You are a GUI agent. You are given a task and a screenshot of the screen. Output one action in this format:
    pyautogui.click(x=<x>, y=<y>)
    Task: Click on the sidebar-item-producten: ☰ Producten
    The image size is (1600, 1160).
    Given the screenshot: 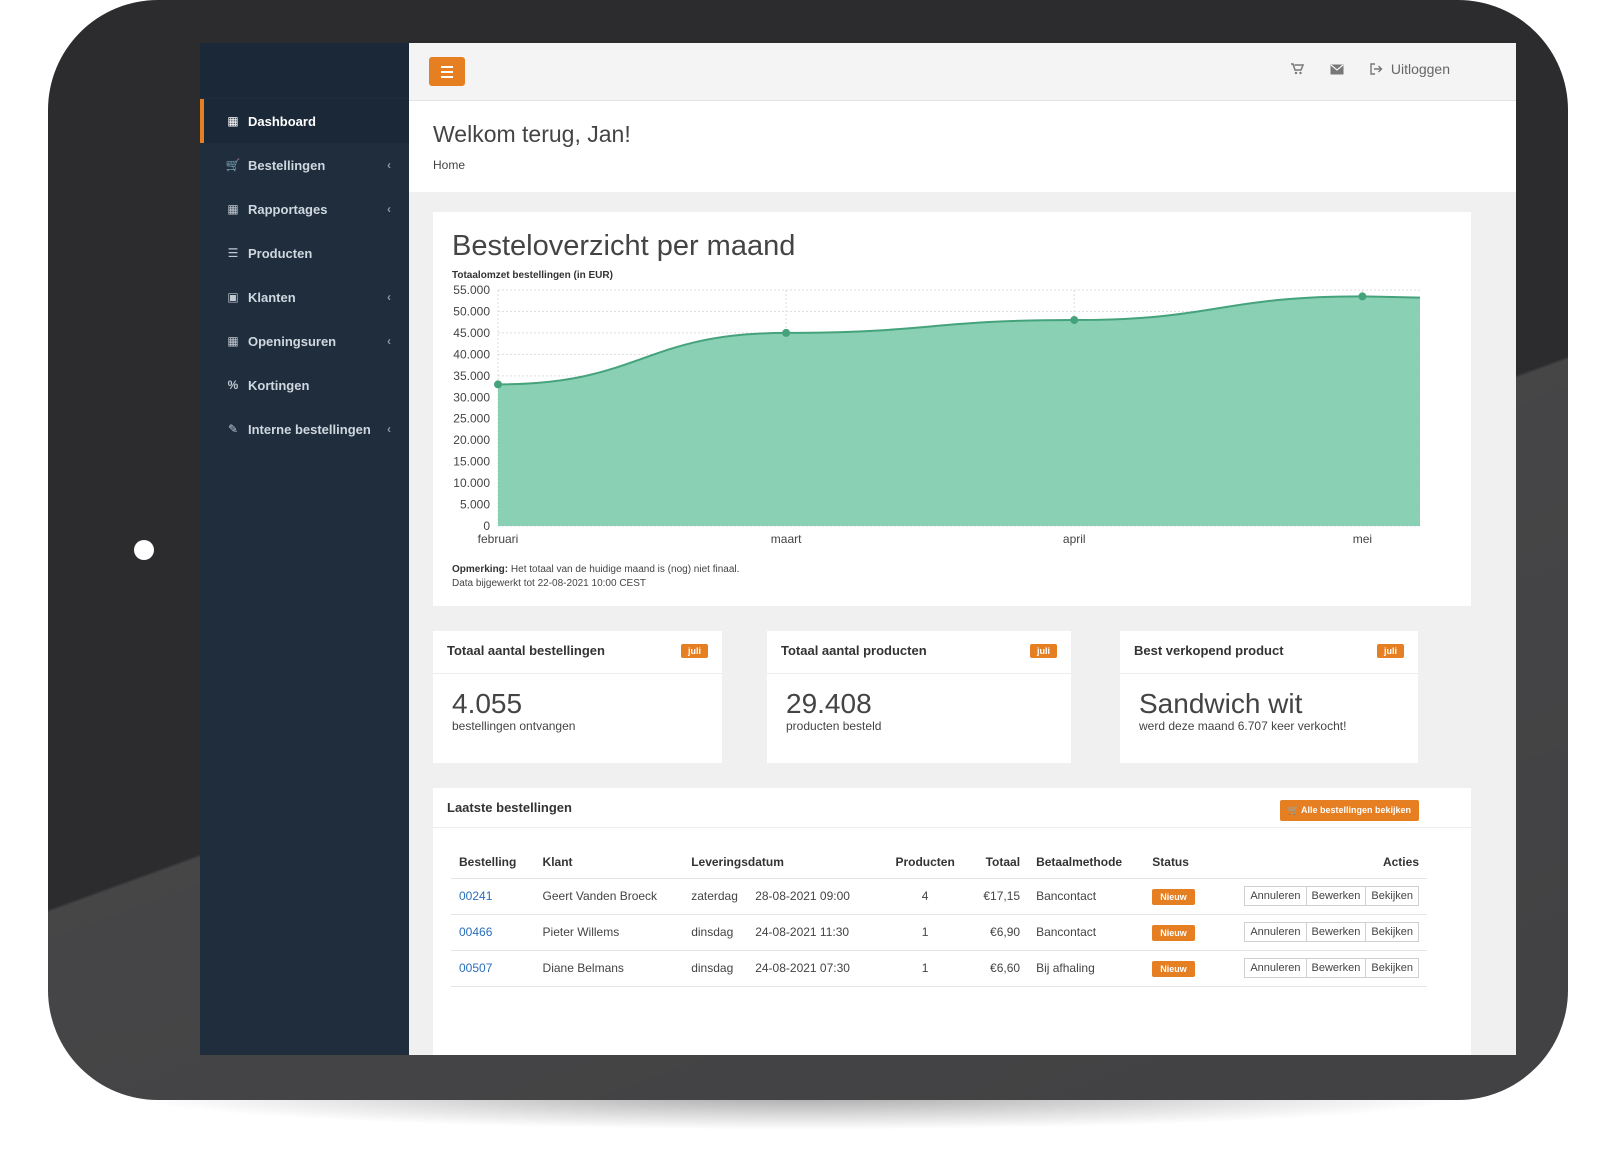 What is the action you would take?
    pyautogui.click(x=304, y=253)
    